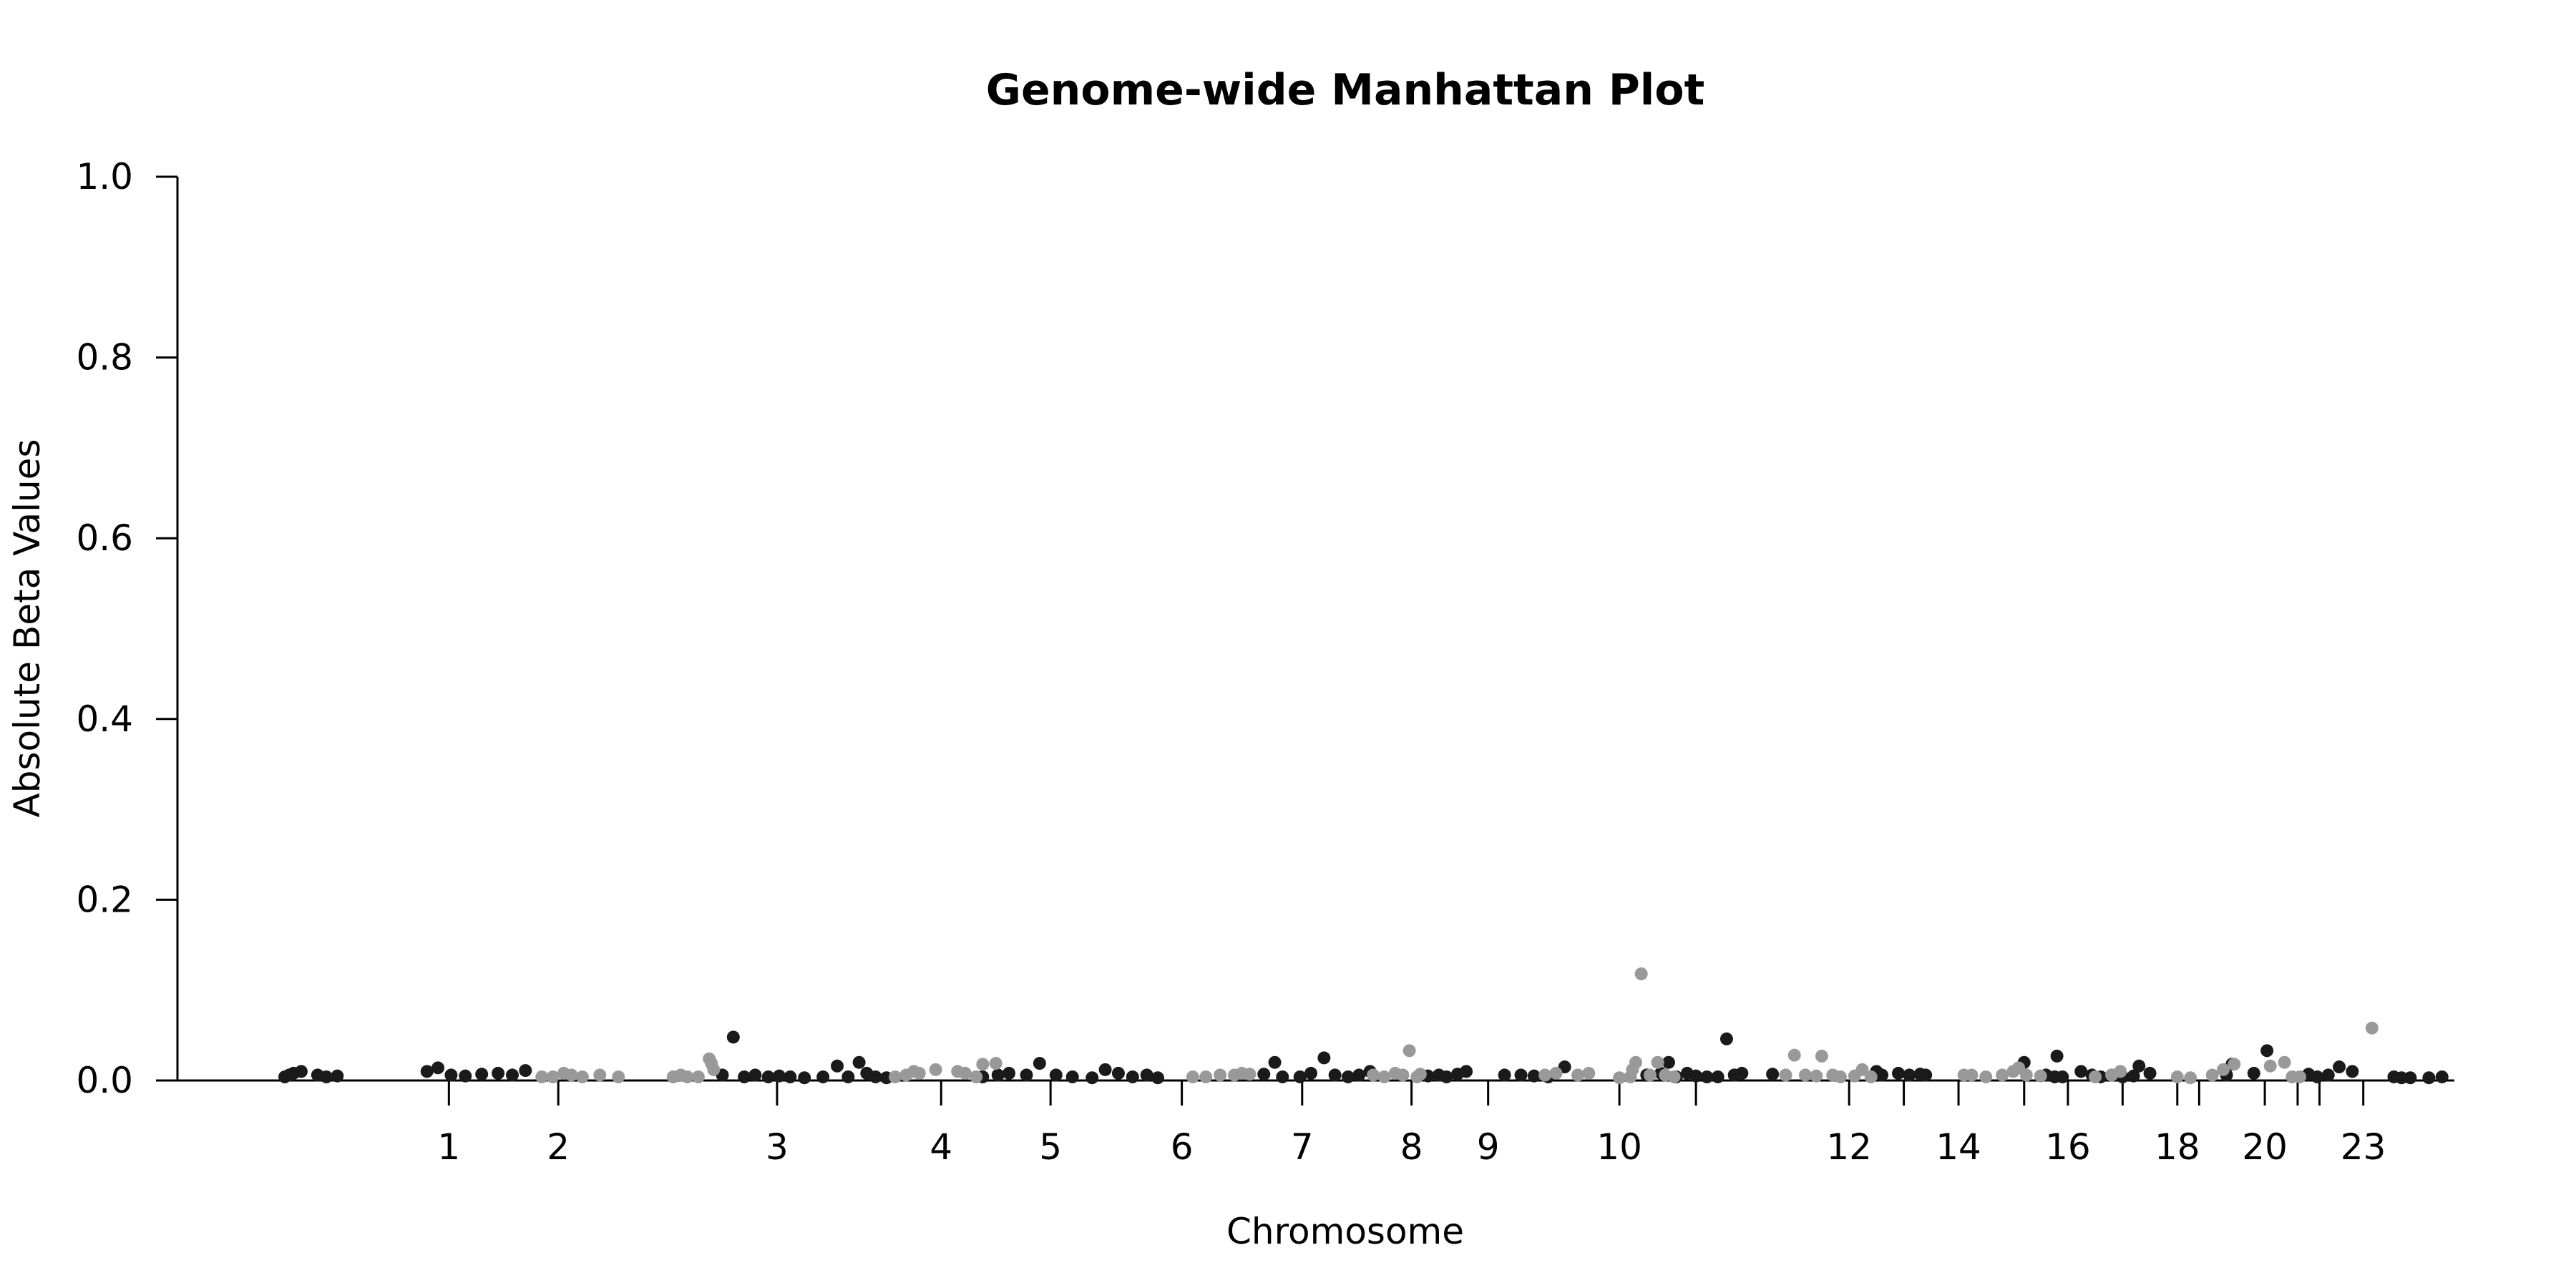 The height and width of the screenshot is (1288, 2576). Describe the element at coordinates (104, 1080) in the screenshot. I see `y-tick-label: 0.0` at that location.